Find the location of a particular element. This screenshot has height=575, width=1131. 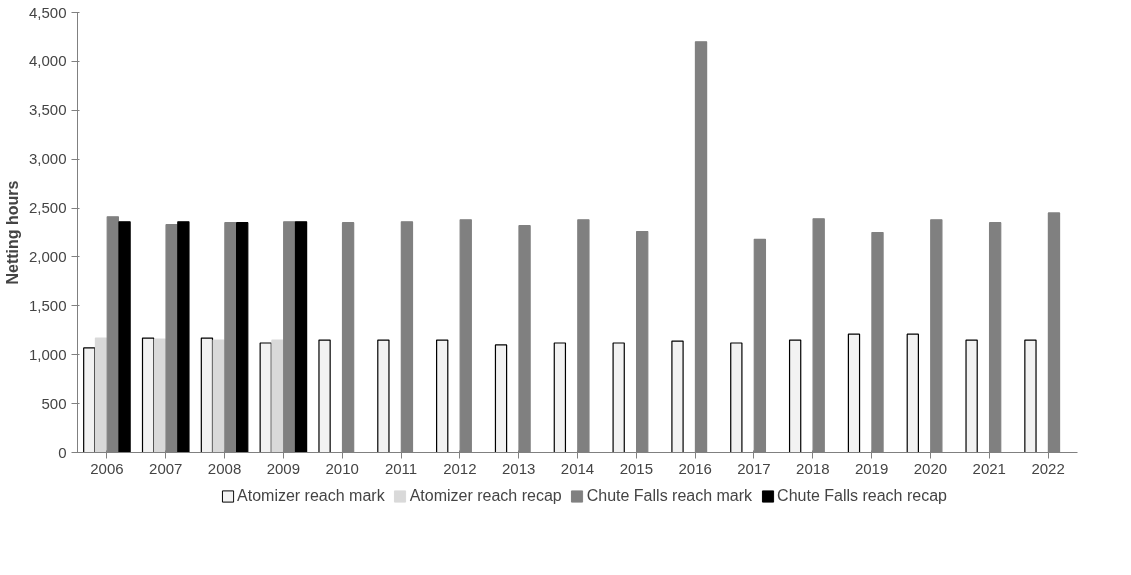

y-tick-label: 1,000 is located at coordinates (47, 354).